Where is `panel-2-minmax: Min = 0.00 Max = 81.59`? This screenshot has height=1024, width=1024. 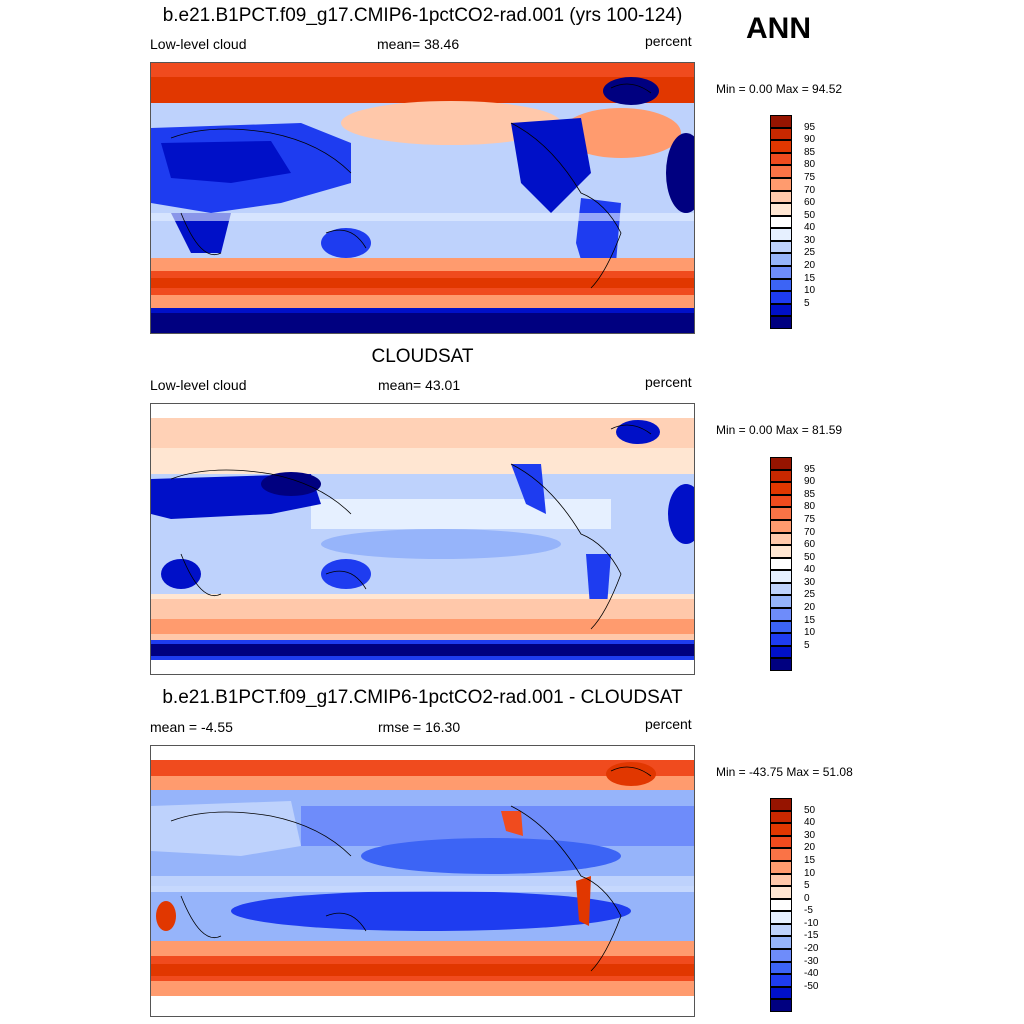 panel-2-minmax: Min = 0.00 Max = 81.59 is located at coordinates (779, 430).